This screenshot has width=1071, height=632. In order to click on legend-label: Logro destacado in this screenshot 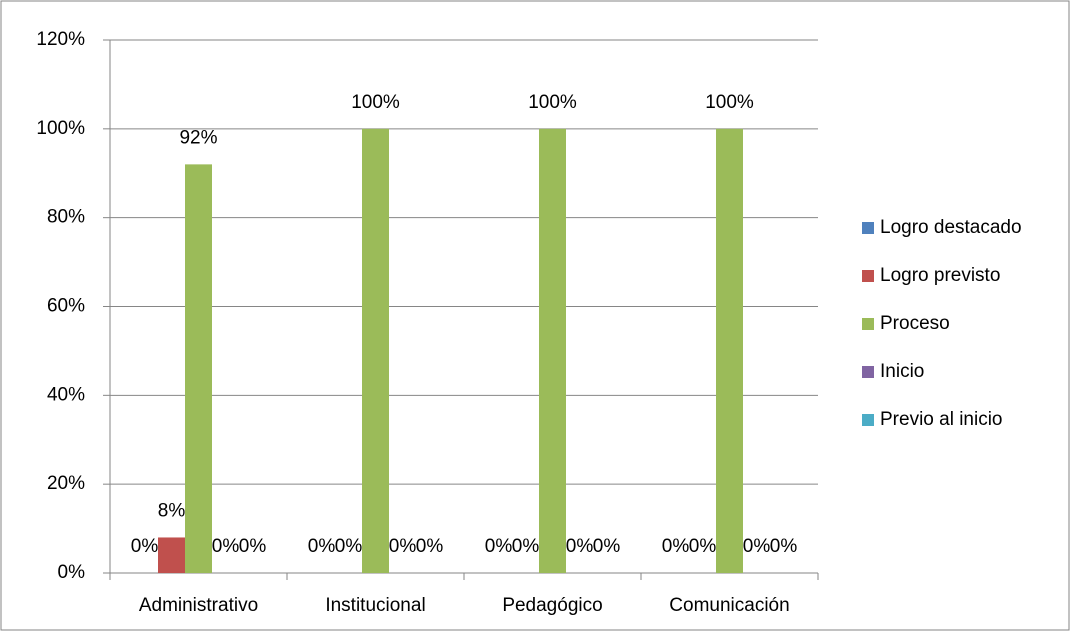, I will do `click(951, 227)`.